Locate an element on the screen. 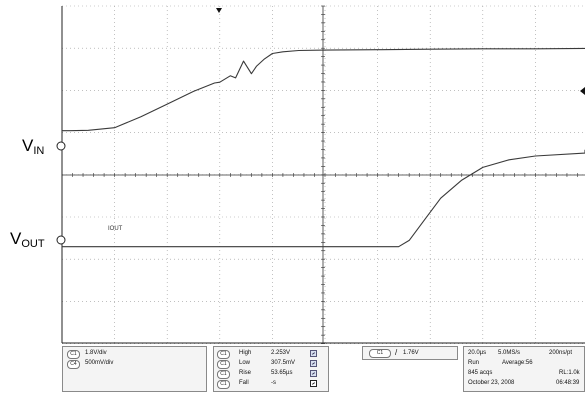  trigger-level: 1.76V is located at coordinates (411, 353).